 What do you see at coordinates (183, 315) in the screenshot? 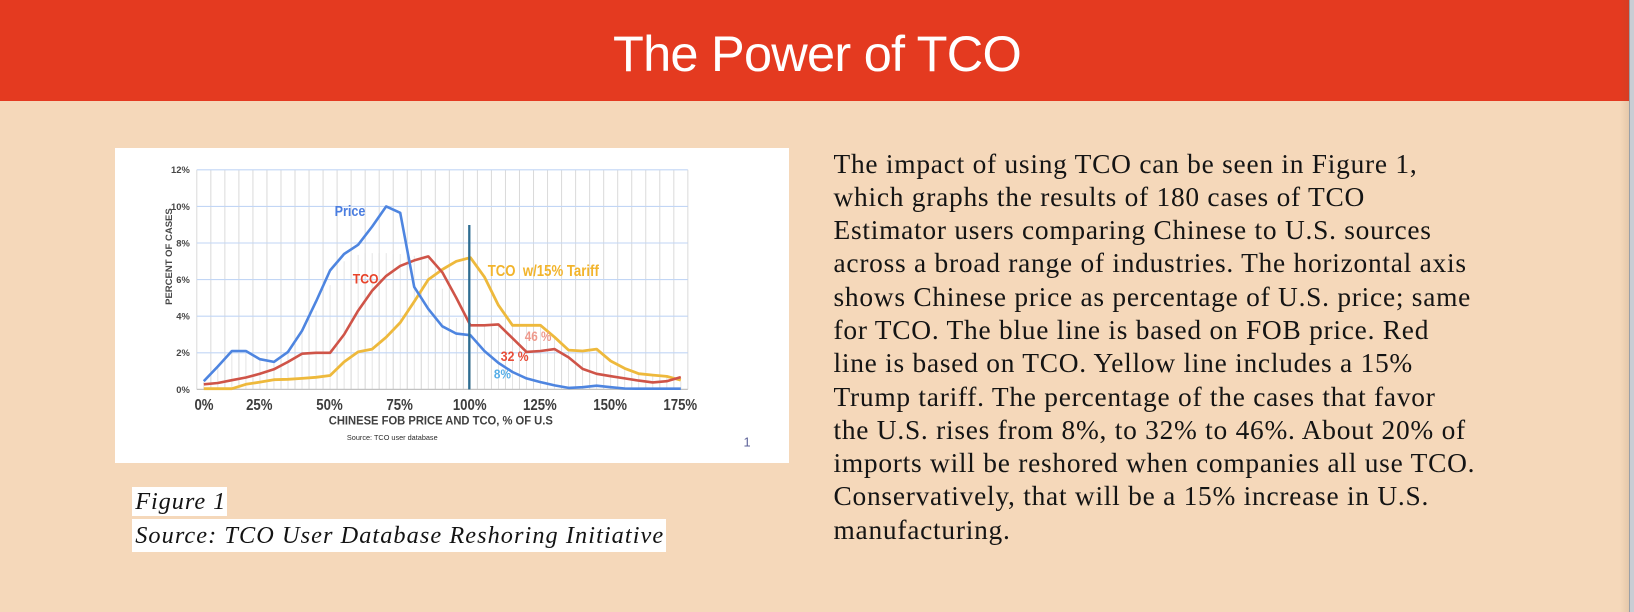
I see `svg-text: 4%` at bounding box center [183, 315].